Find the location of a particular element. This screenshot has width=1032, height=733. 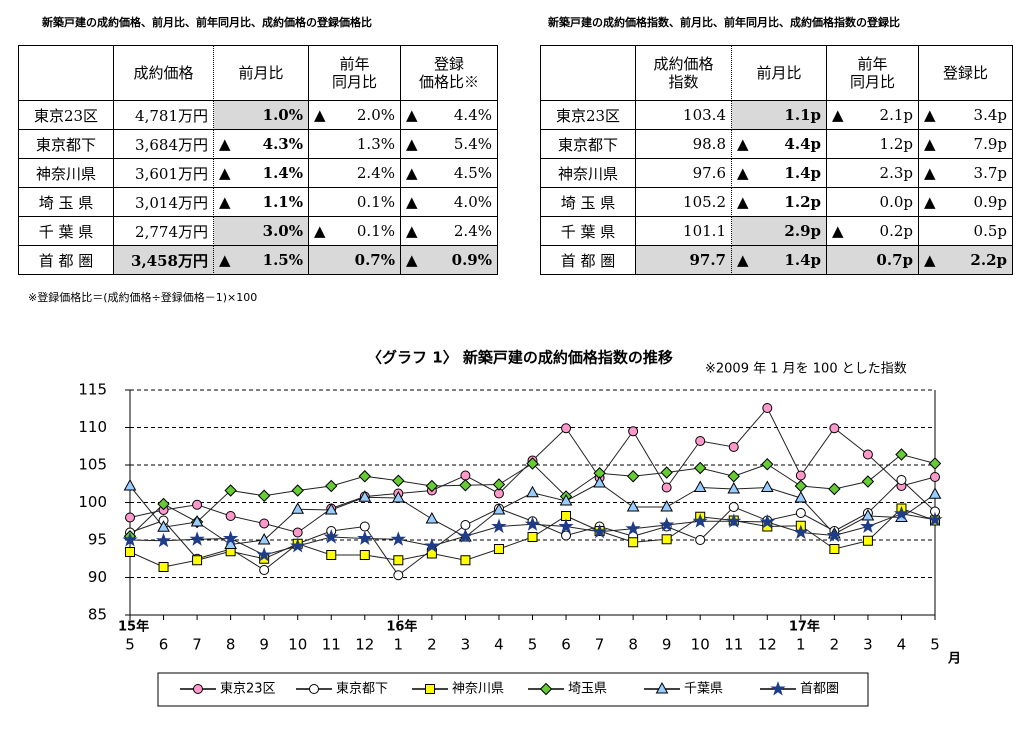

table-cell: ▲ 5.4% is located at coordinates (449, 144).